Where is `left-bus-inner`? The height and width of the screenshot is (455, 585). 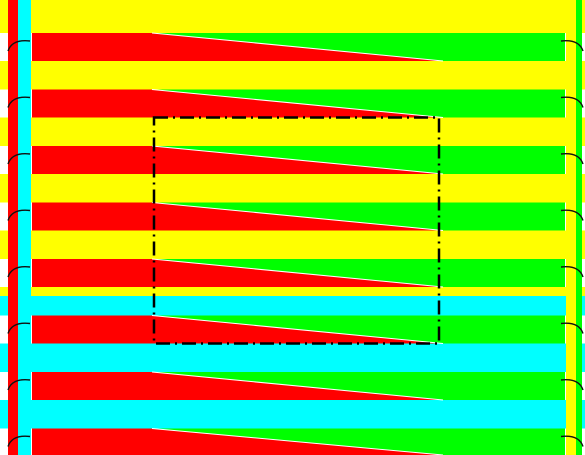 left-bus-inner is located at coordinates (24, 227).